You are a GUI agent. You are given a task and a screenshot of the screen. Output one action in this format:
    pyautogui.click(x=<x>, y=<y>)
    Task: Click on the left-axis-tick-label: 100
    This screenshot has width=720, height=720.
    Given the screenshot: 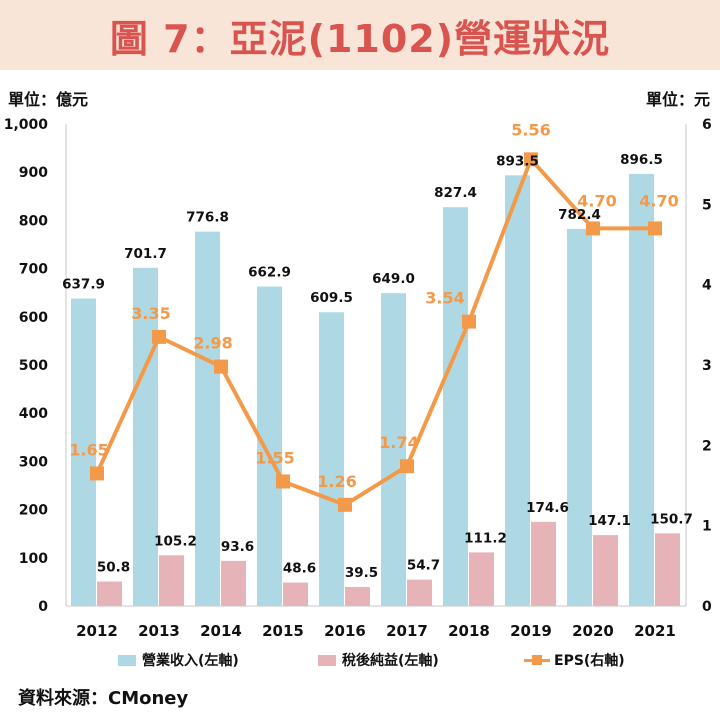 What is the action you would take?
    pyautogui.click(x=33, y=559)
    